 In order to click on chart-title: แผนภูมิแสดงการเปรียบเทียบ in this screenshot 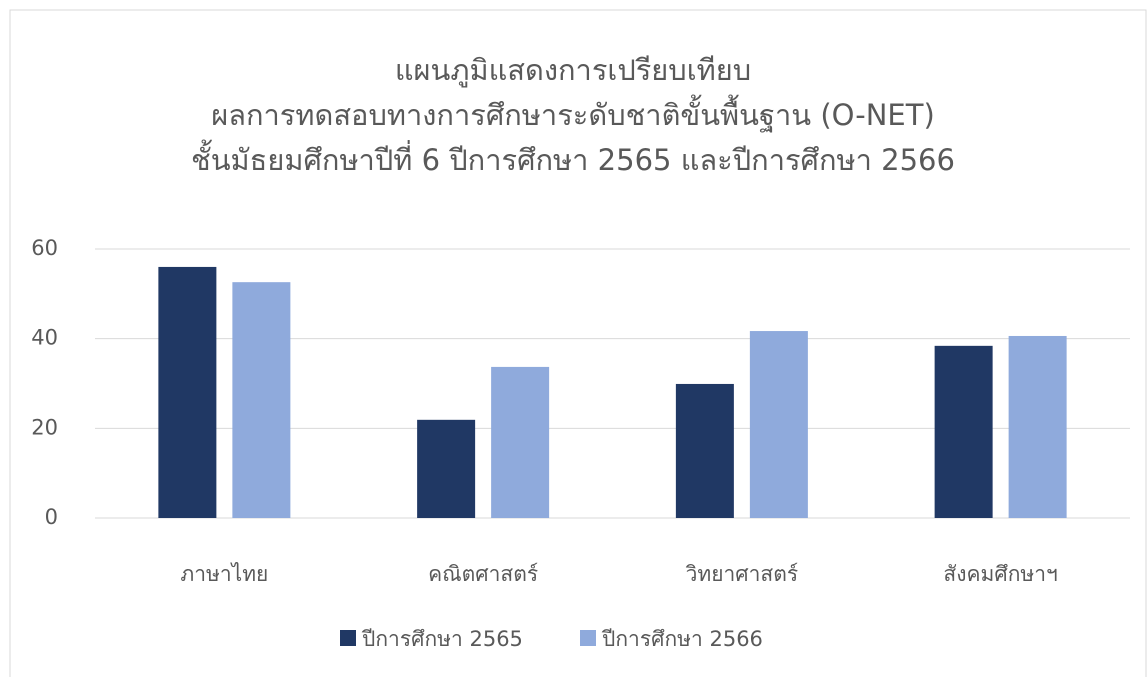, I will do `click(573, 70)`.